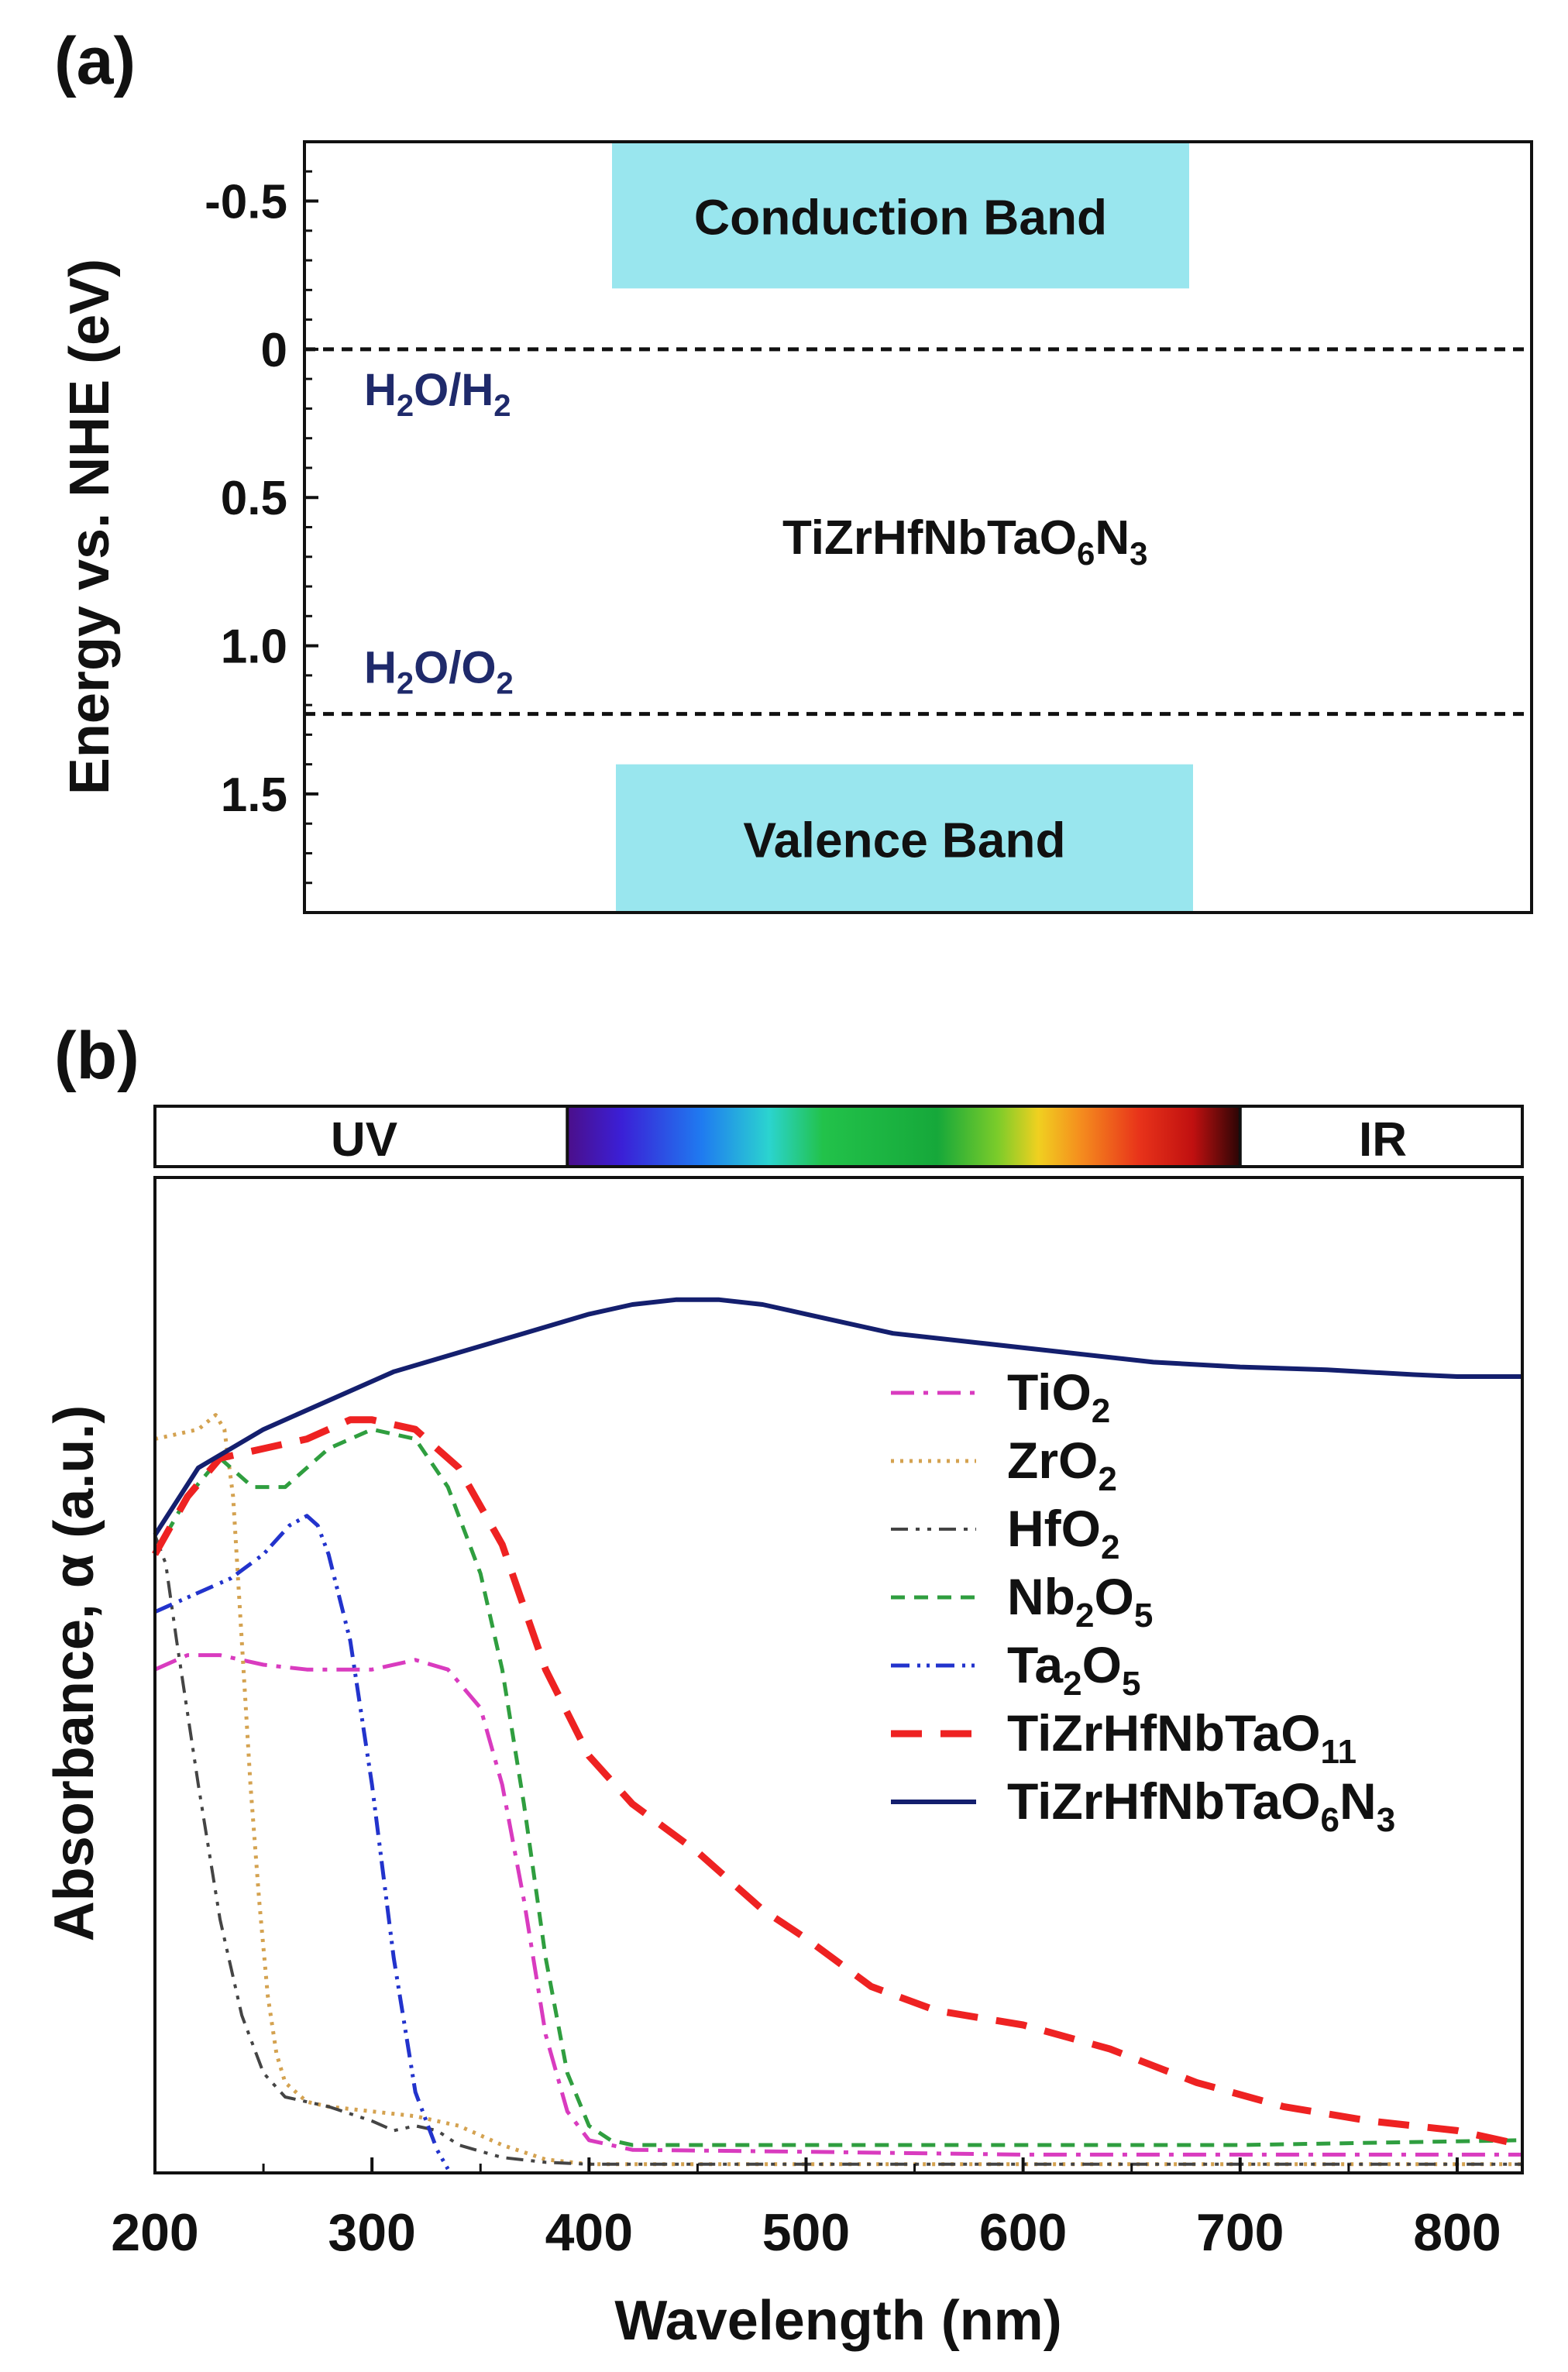 Image resolution: width=1568 pixels, height=2372 pixels. Describe the element at coordinates (254, 647) in the screenshot. I see `y-tick-label: 1.0` at that location.